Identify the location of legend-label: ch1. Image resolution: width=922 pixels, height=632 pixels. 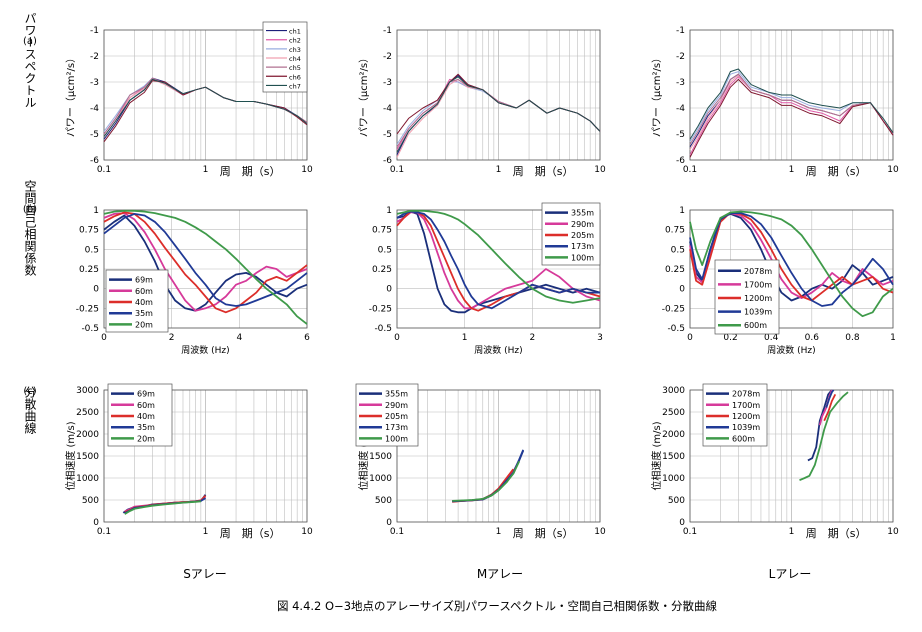
(295, 32).